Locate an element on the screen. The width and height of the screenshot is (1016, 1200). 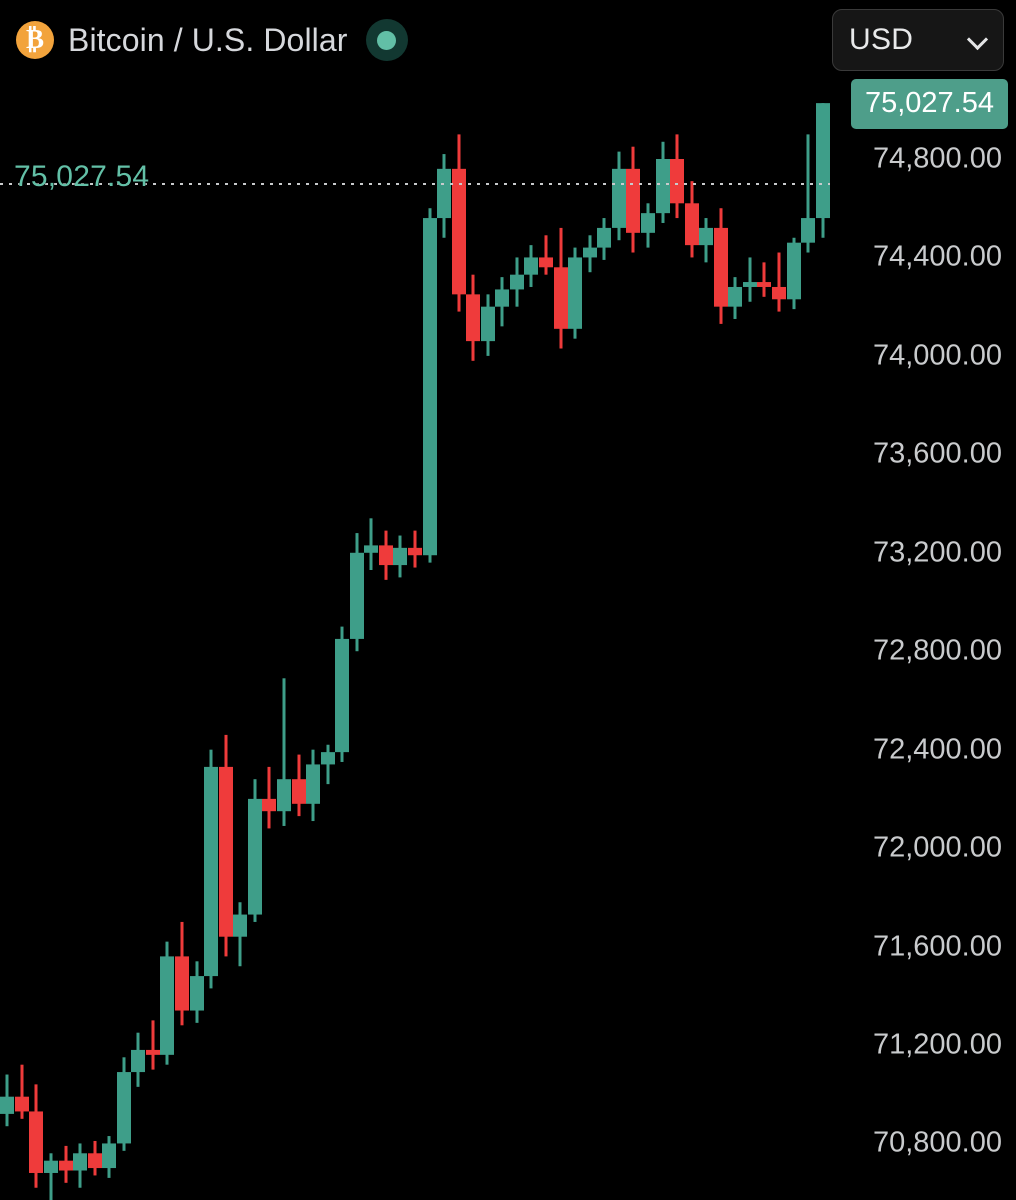
chevron-down-icon is located at coordinates (978, 40).